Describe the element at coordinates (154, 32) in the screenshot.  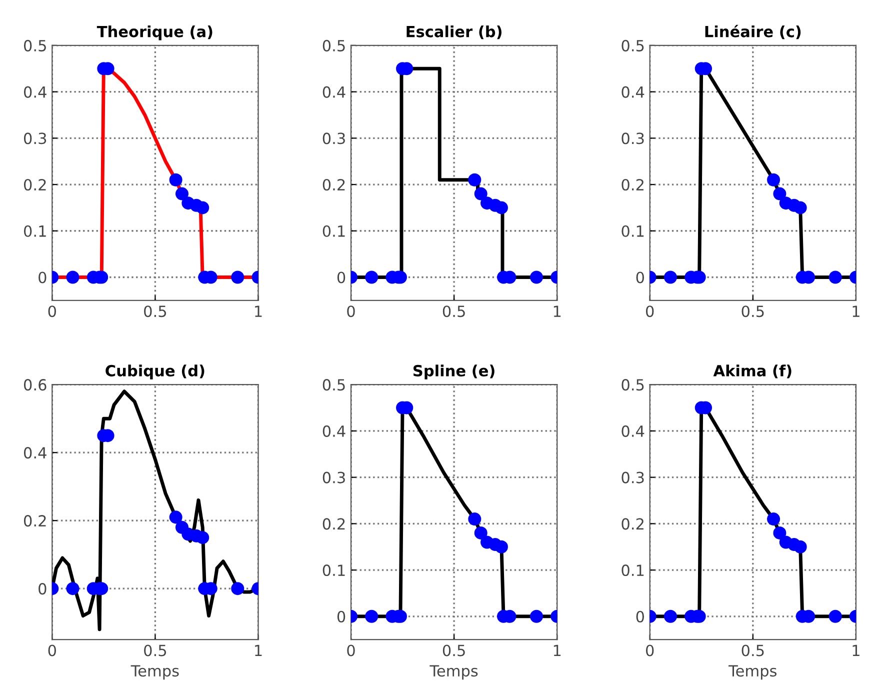
I see `chart-title: Theorique (a)` at that location.